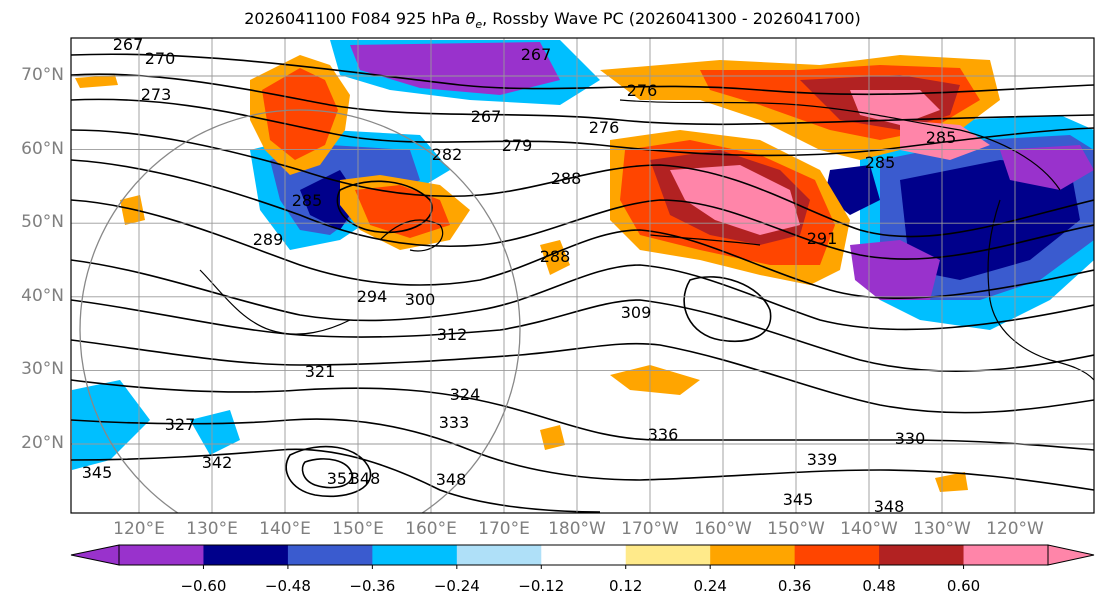  I want to click on colorbar-tick-label: −0.48, so click(287, 586).